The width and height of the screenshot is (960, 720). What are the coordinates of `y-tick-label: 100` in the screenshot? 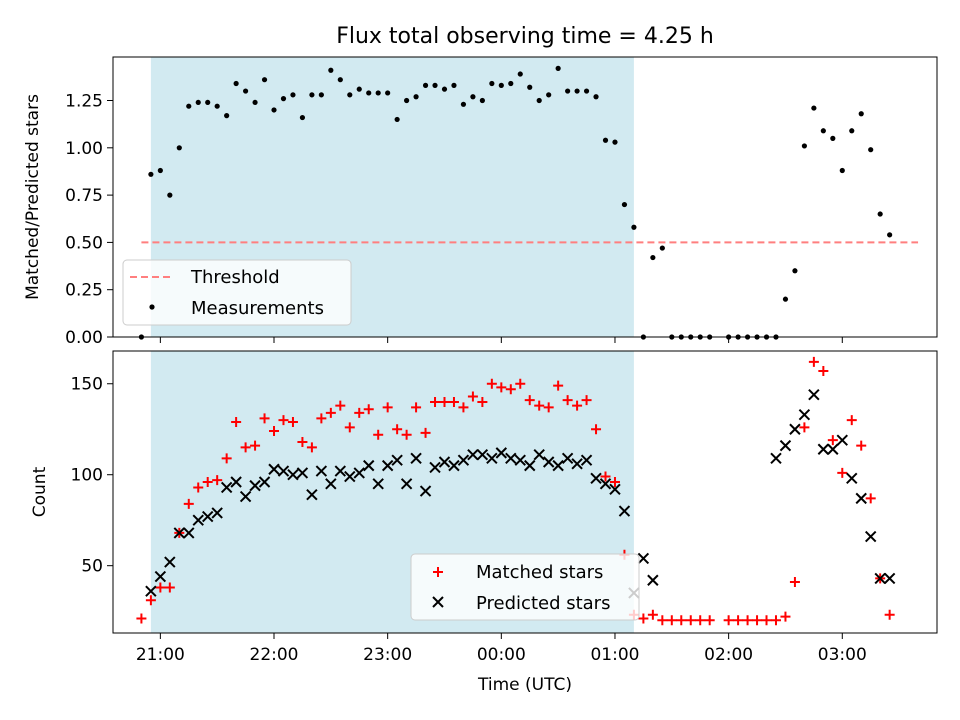 It's located at (87, 476).